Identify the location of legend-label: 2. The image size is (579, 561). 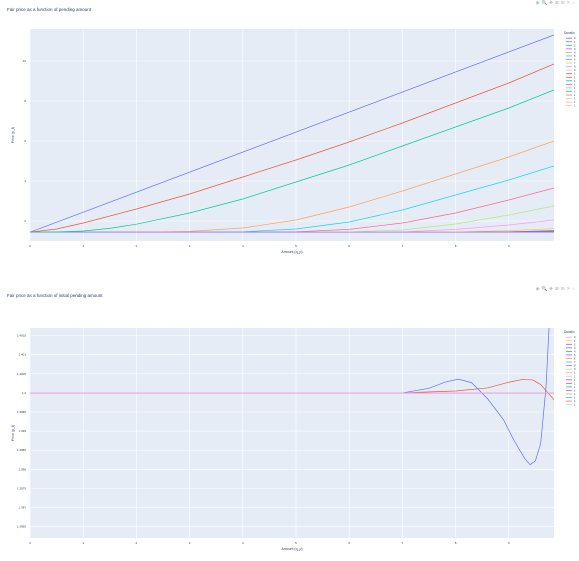
(575, 344).